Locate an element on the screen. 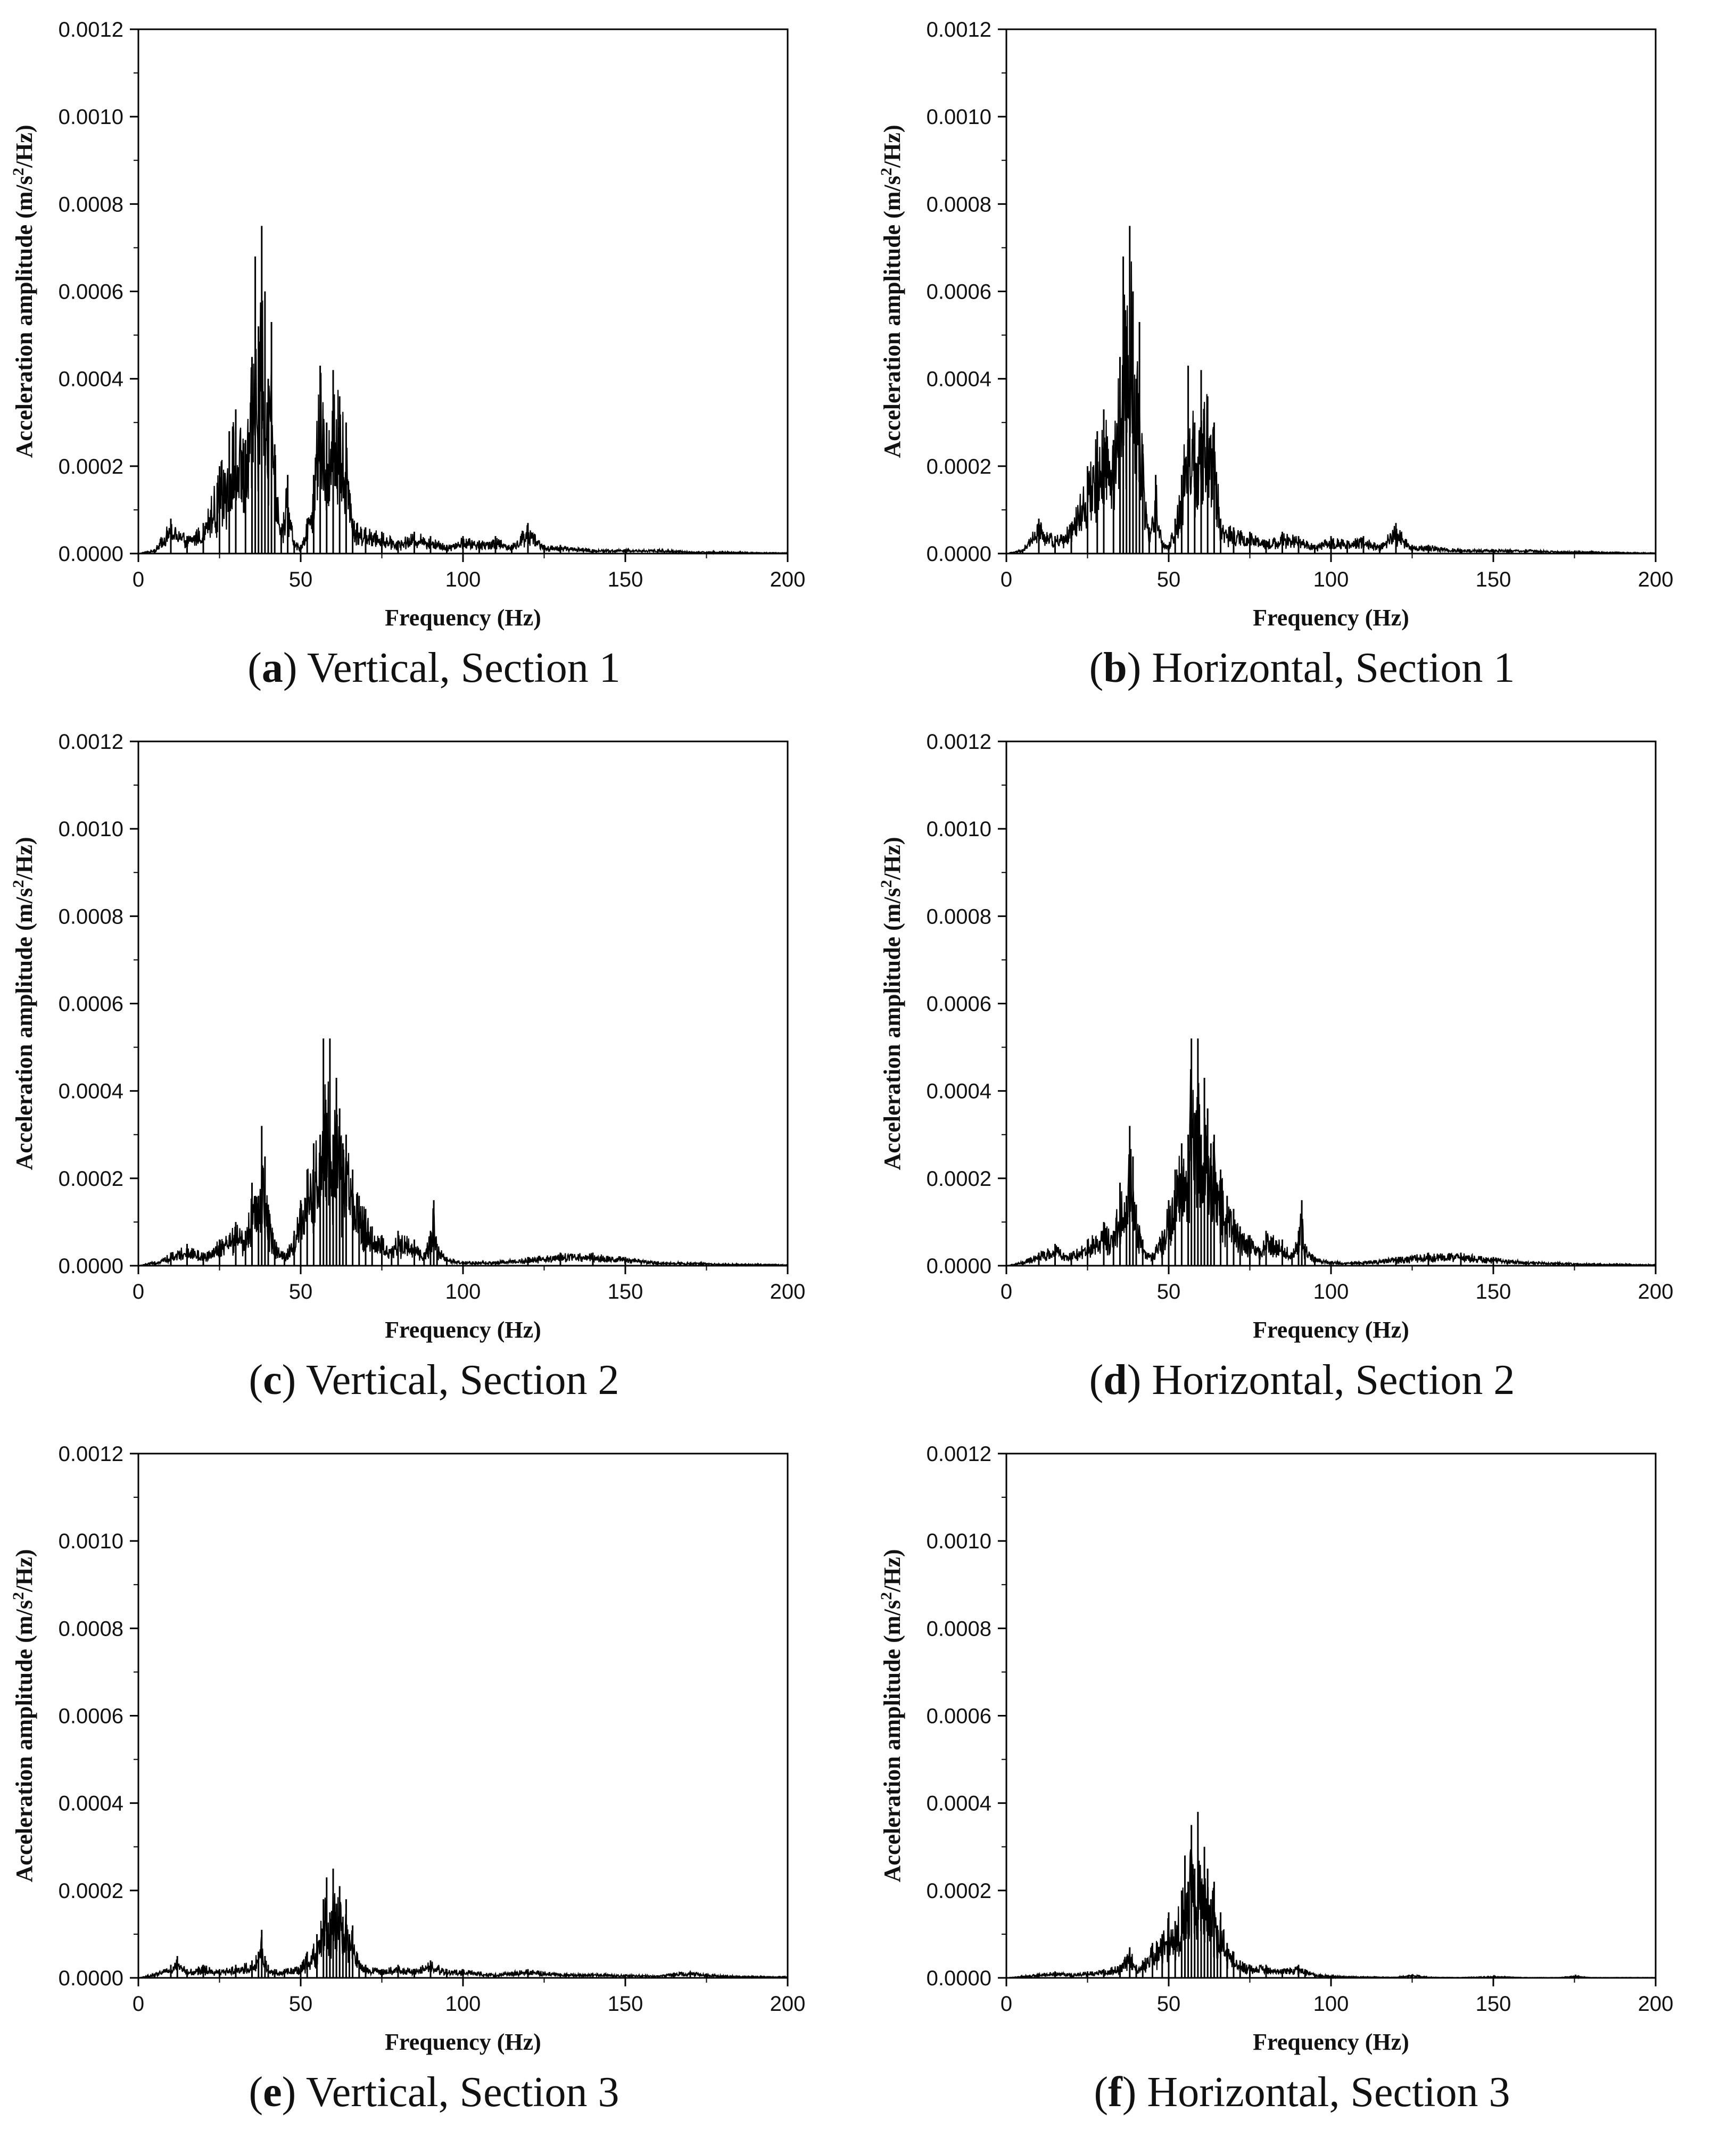  caption-f: (f) Horizontal, Section 3 is located at coordinates (1302, 2092).